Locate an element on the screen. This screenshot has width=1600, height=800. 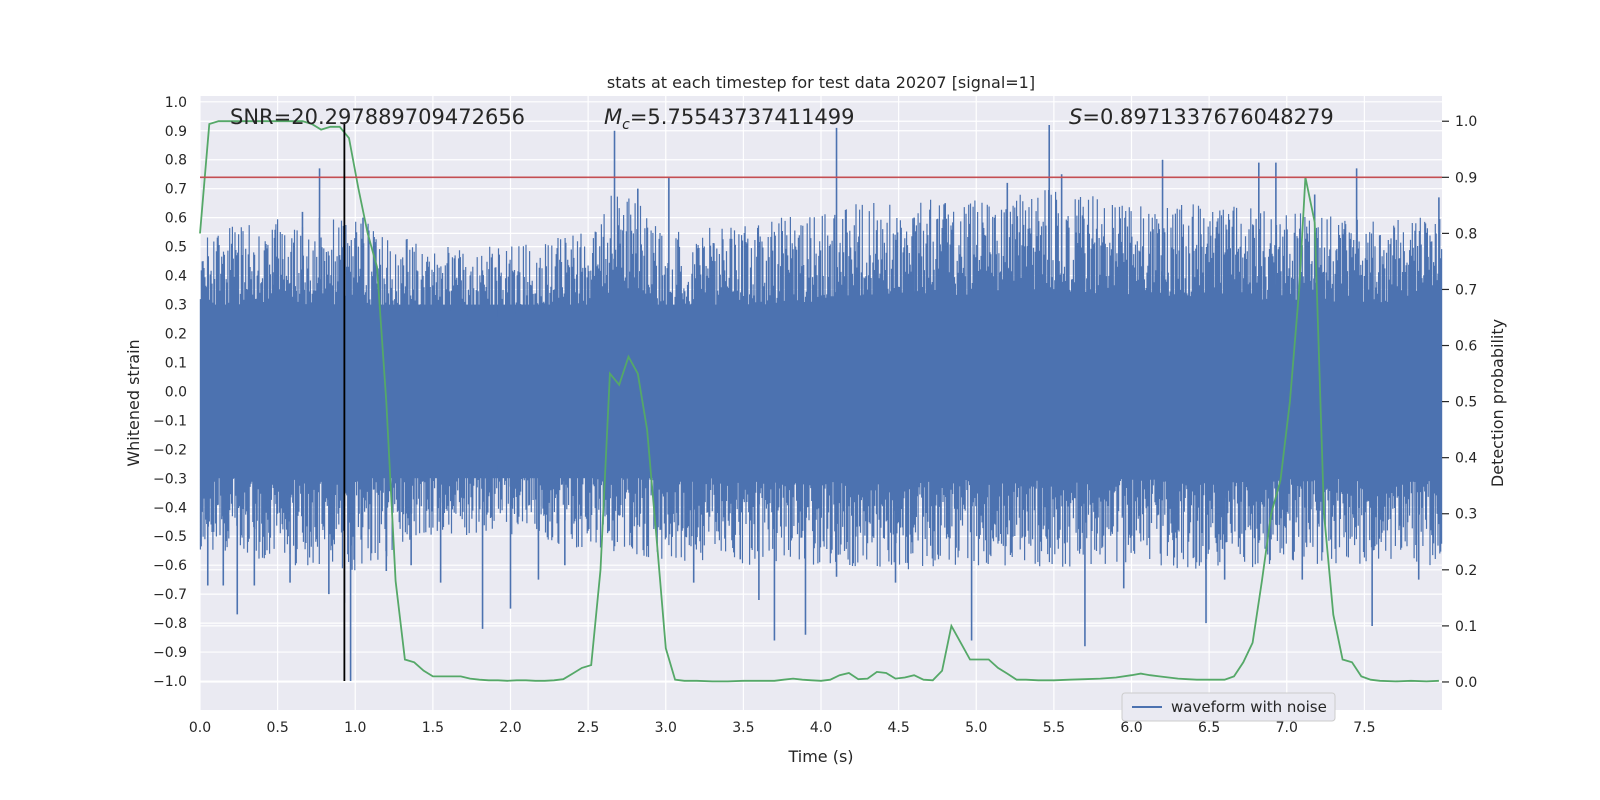
y-tick-label: 1.0 is located at coordinates (176, 103).